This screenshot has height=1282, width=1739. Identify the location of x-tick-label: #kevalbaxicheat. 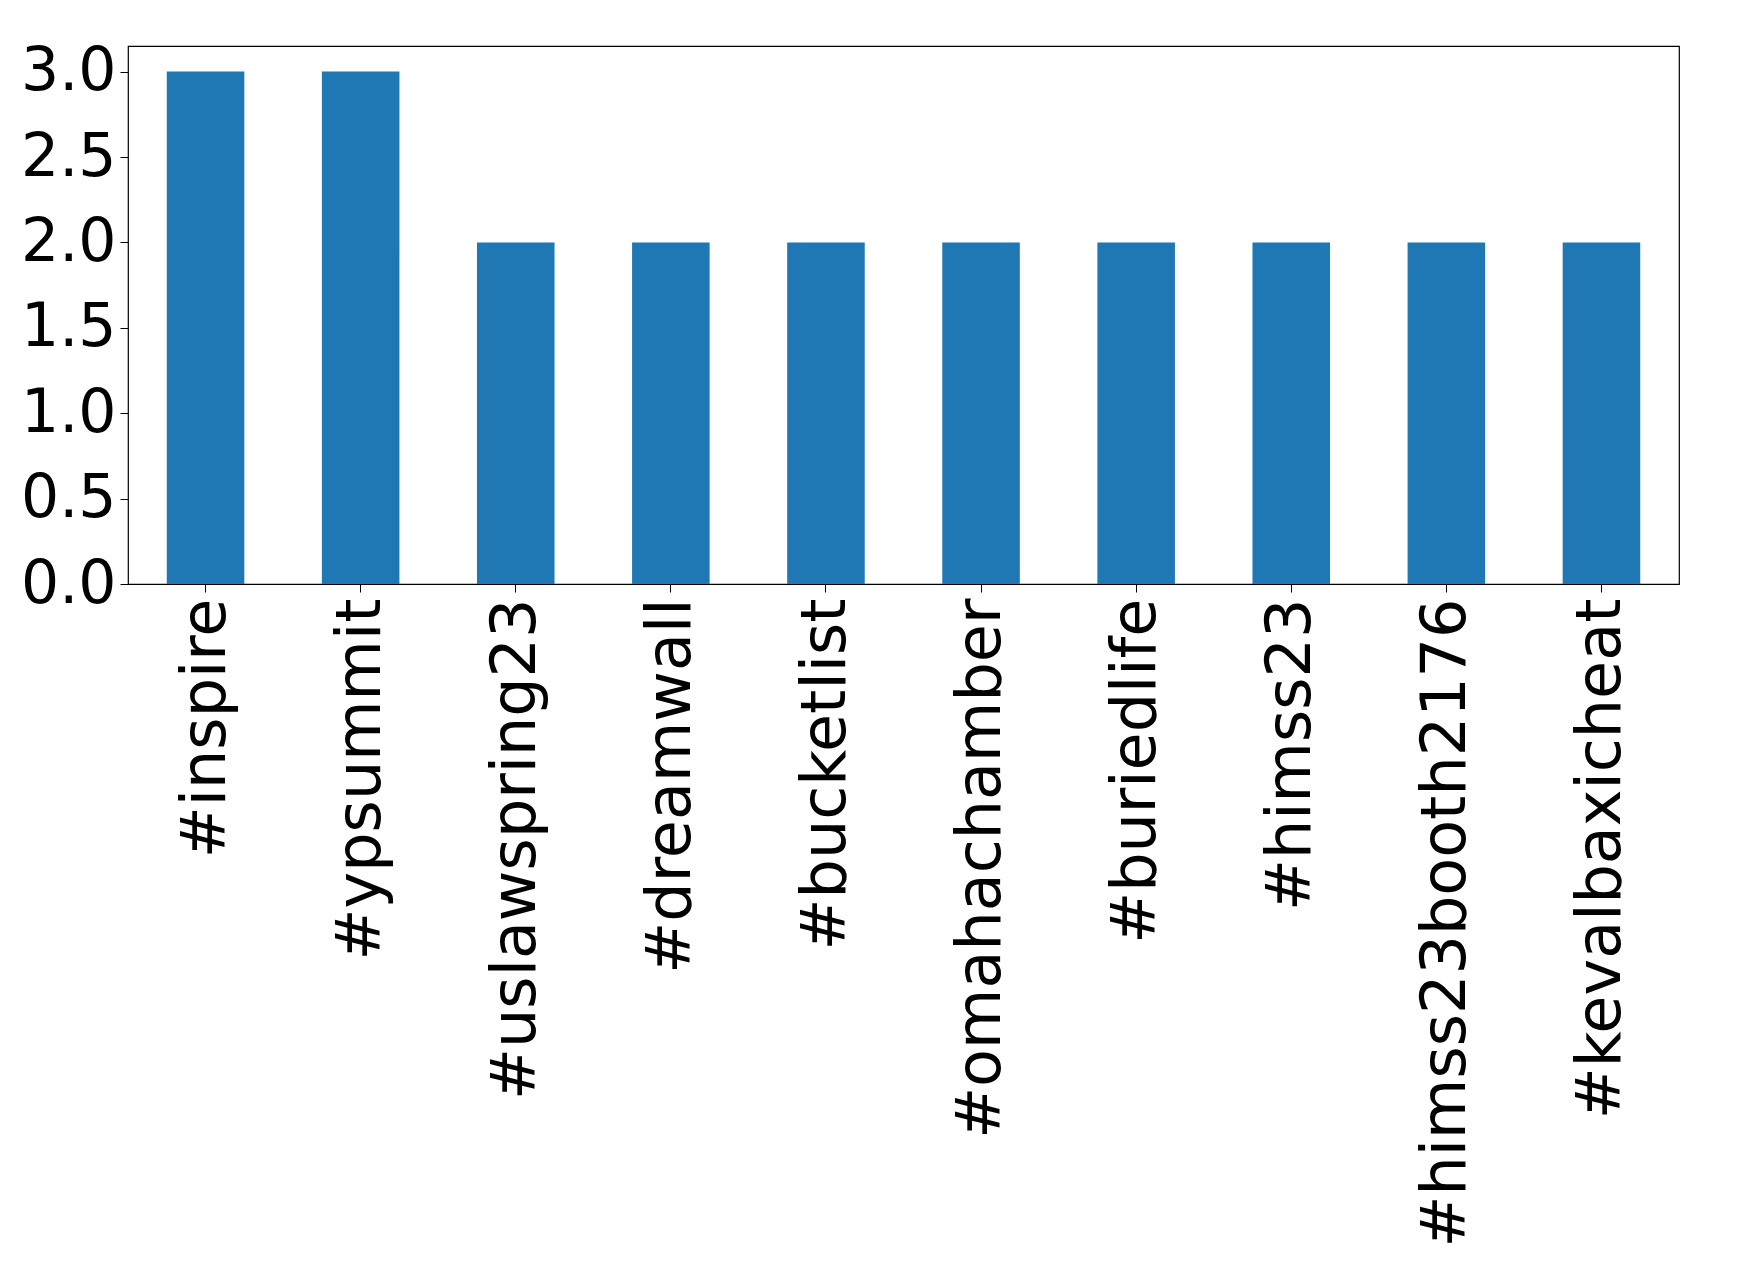
(1599, 859).